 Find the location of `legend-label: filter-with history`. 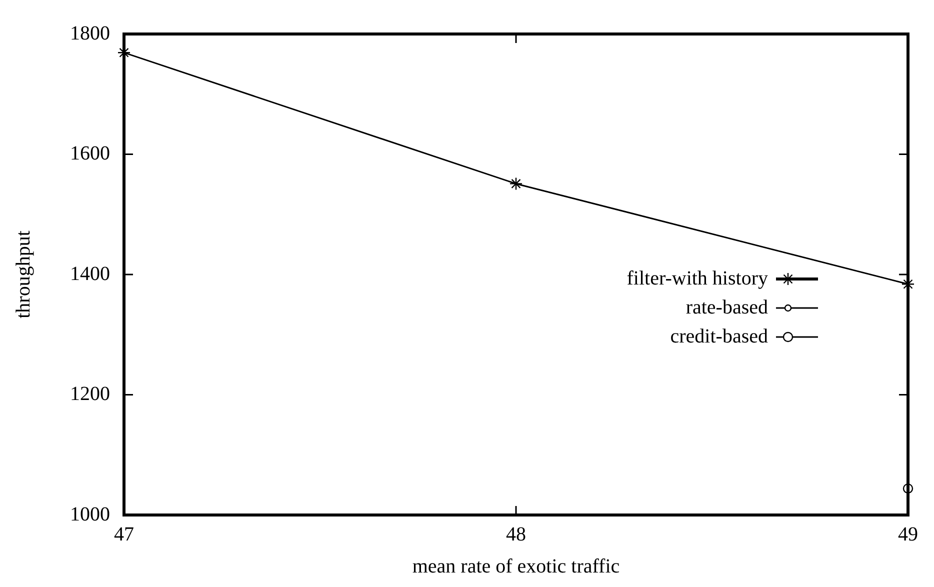

legend-label: filter-with history is located at coordinates (697, 278).